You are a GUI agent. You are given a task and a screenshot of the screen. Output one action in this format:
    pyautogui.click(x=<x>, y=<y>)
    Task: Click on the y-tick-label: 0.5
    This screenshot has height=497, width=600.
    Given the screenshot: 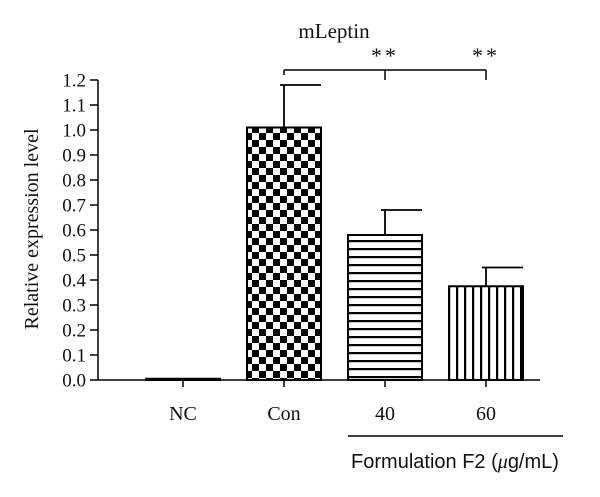 What is the action you would take?
    pyautogui.click(x=74, y=256)
    